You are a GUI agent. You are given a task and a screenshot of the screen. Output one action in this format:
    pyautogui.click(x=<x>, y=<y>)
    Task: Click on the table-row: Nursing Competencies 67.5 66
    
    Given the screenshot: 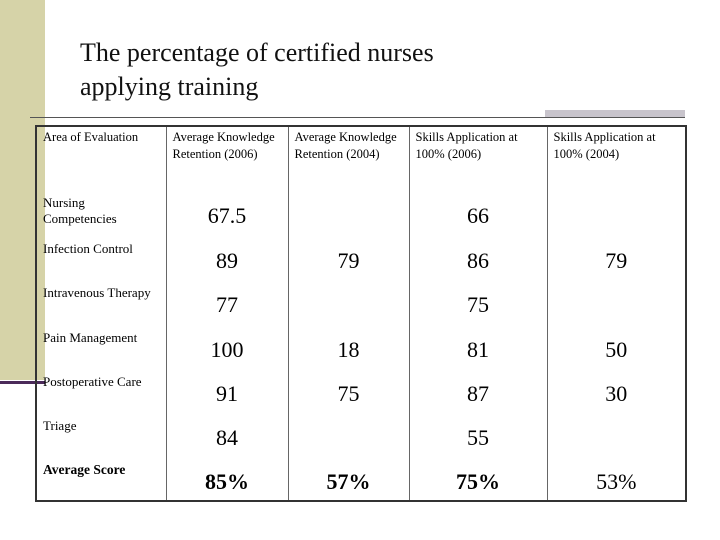 What is the action you would take?
    pyautogui.click(x=360, y=212)
    